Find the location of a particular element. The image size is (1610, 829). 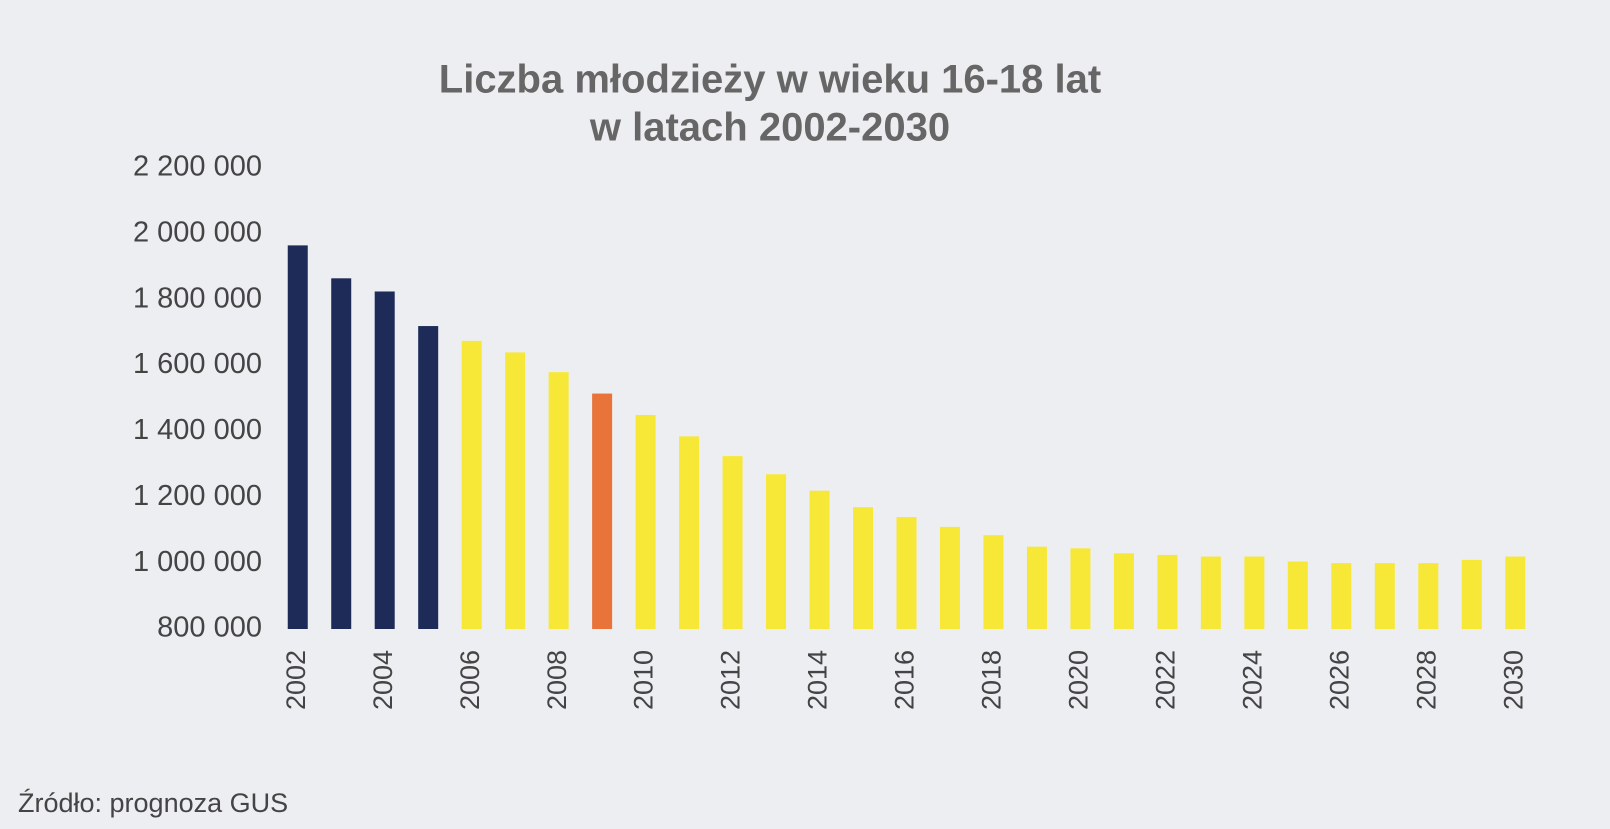

y-tick-label: 1 000 000 is located at coordinates (197, 562).